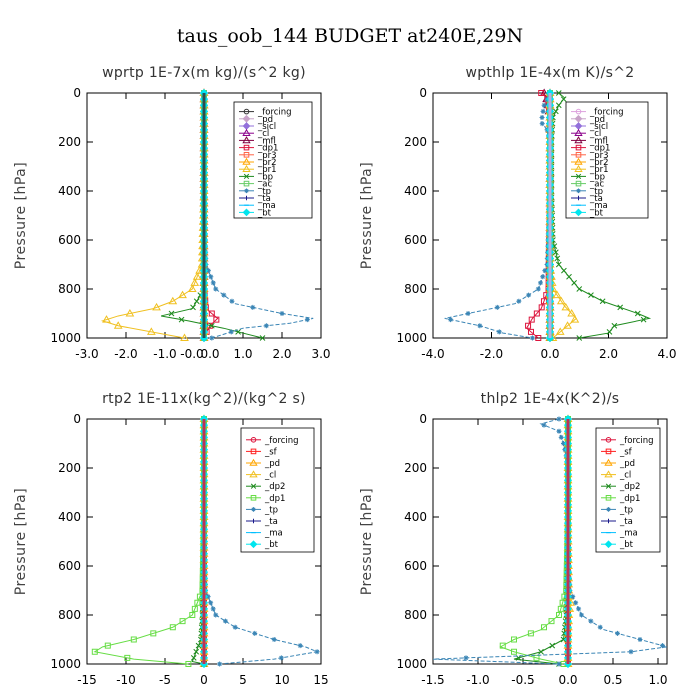  Describe the element at coordinates (586, 133) in the screenshot. I see `legend-entry: _cl` at that location.